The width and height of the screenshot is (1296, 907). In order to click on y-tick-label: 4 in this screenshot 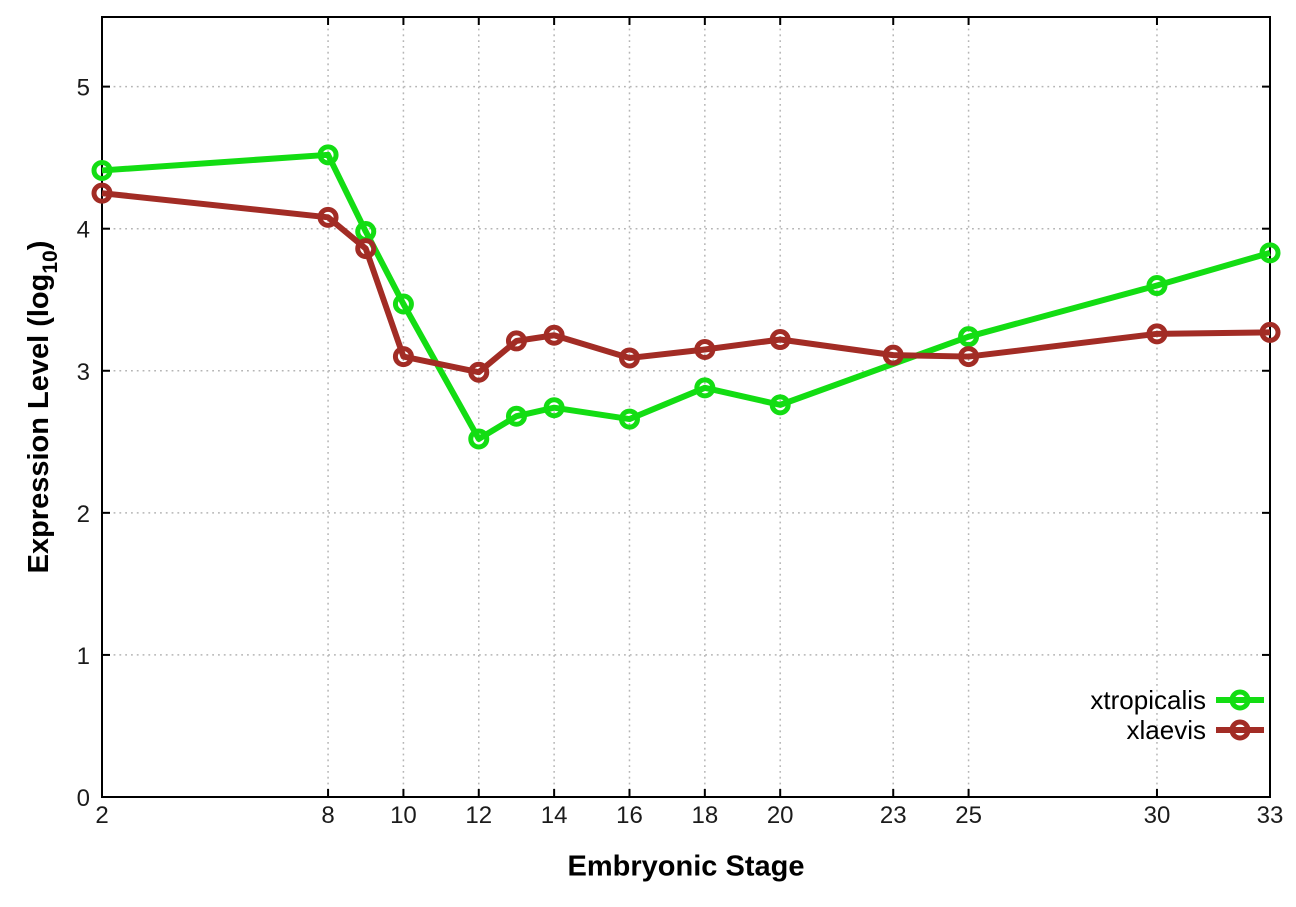, I will do `click(83, 230)`.